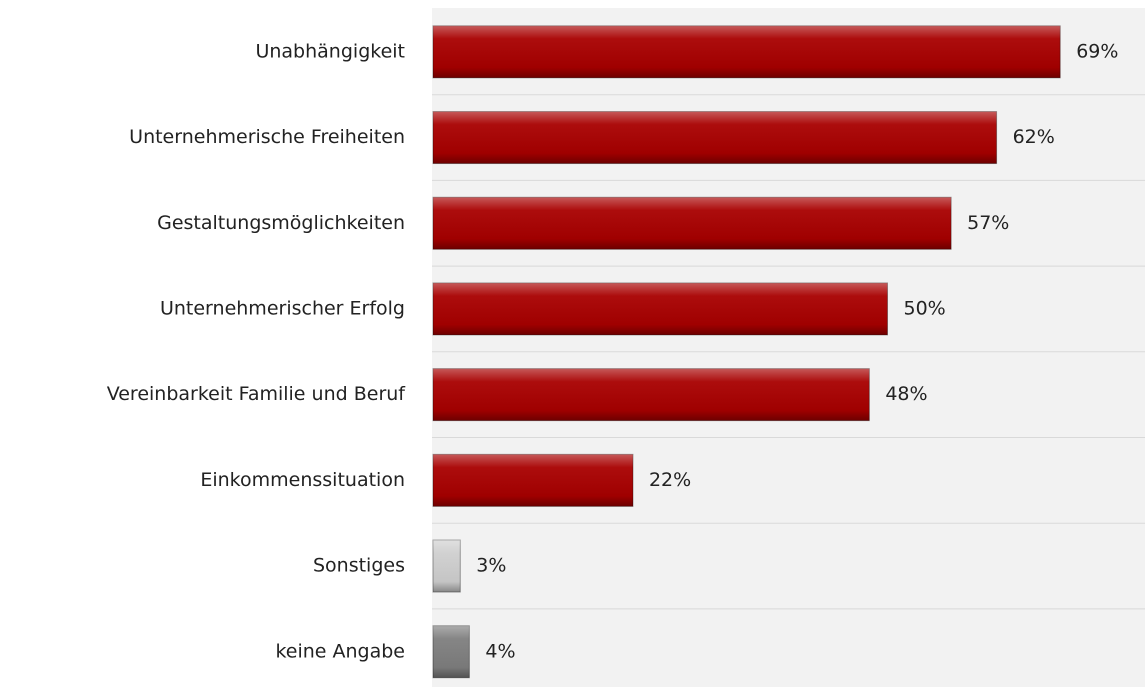  Describe the element at coordinates (257, 394) in the screenshot. I see `category-label: Vereinbarkeit Familie und Beruf` at that location.